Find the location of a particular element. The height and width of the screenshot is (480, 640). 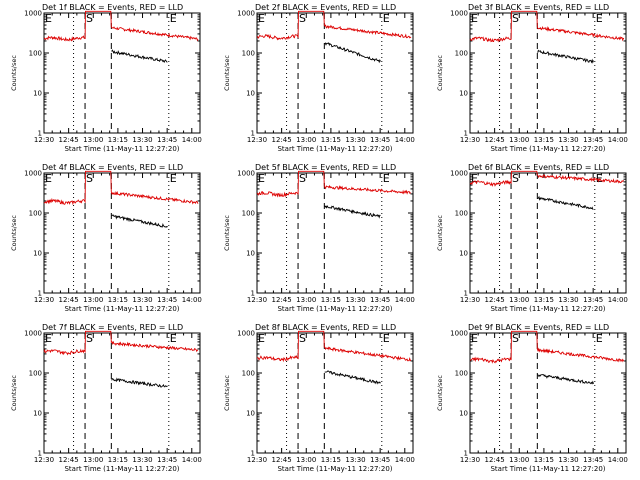

panel-title: Det 6f BLACK = Events, RED = LLD is located at coordinates (538, 167).